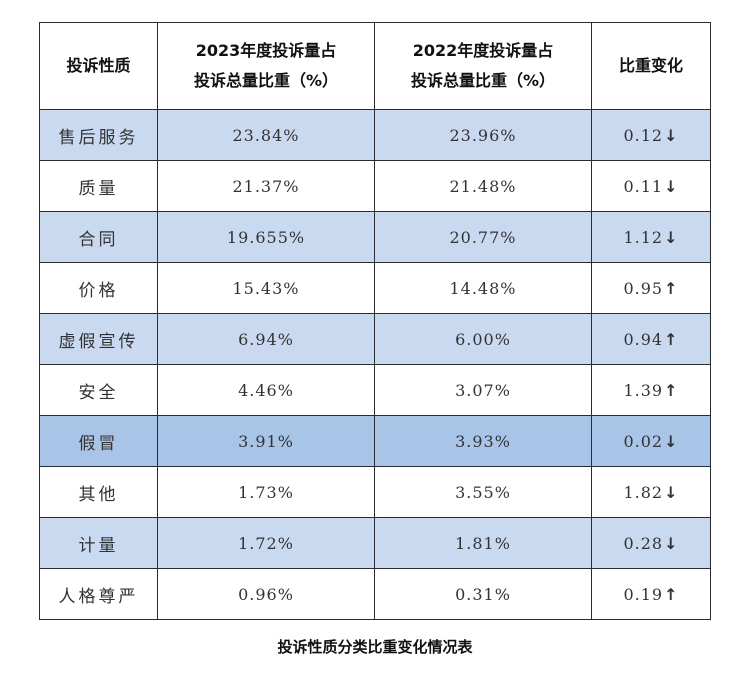  What do you see at coordinates (266, 492) in the screenshot?
I see `cell-share-2023: 1.73%` at bounding box center [266, 492].